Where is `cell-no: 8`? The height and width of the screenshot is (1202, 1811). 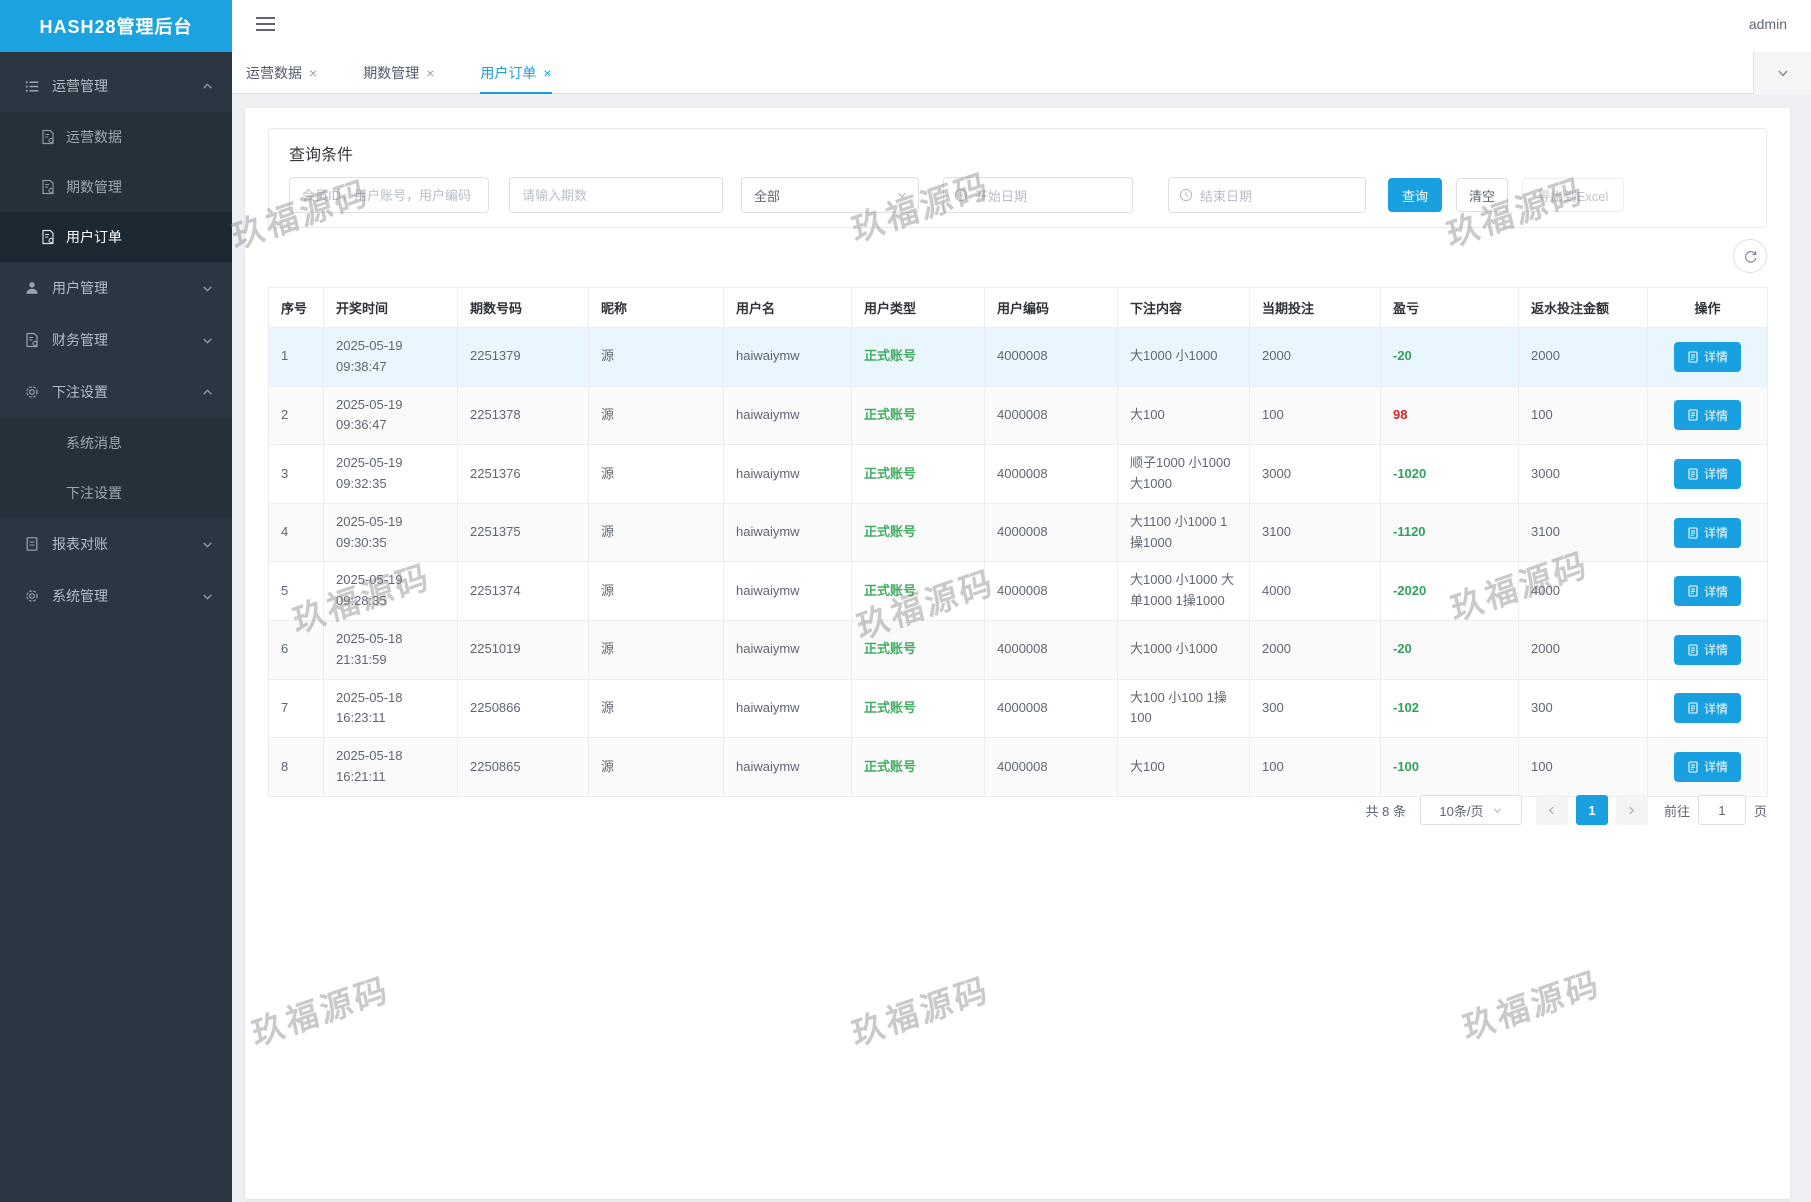 cell-no: 8 is located at coordinates (296, 767).